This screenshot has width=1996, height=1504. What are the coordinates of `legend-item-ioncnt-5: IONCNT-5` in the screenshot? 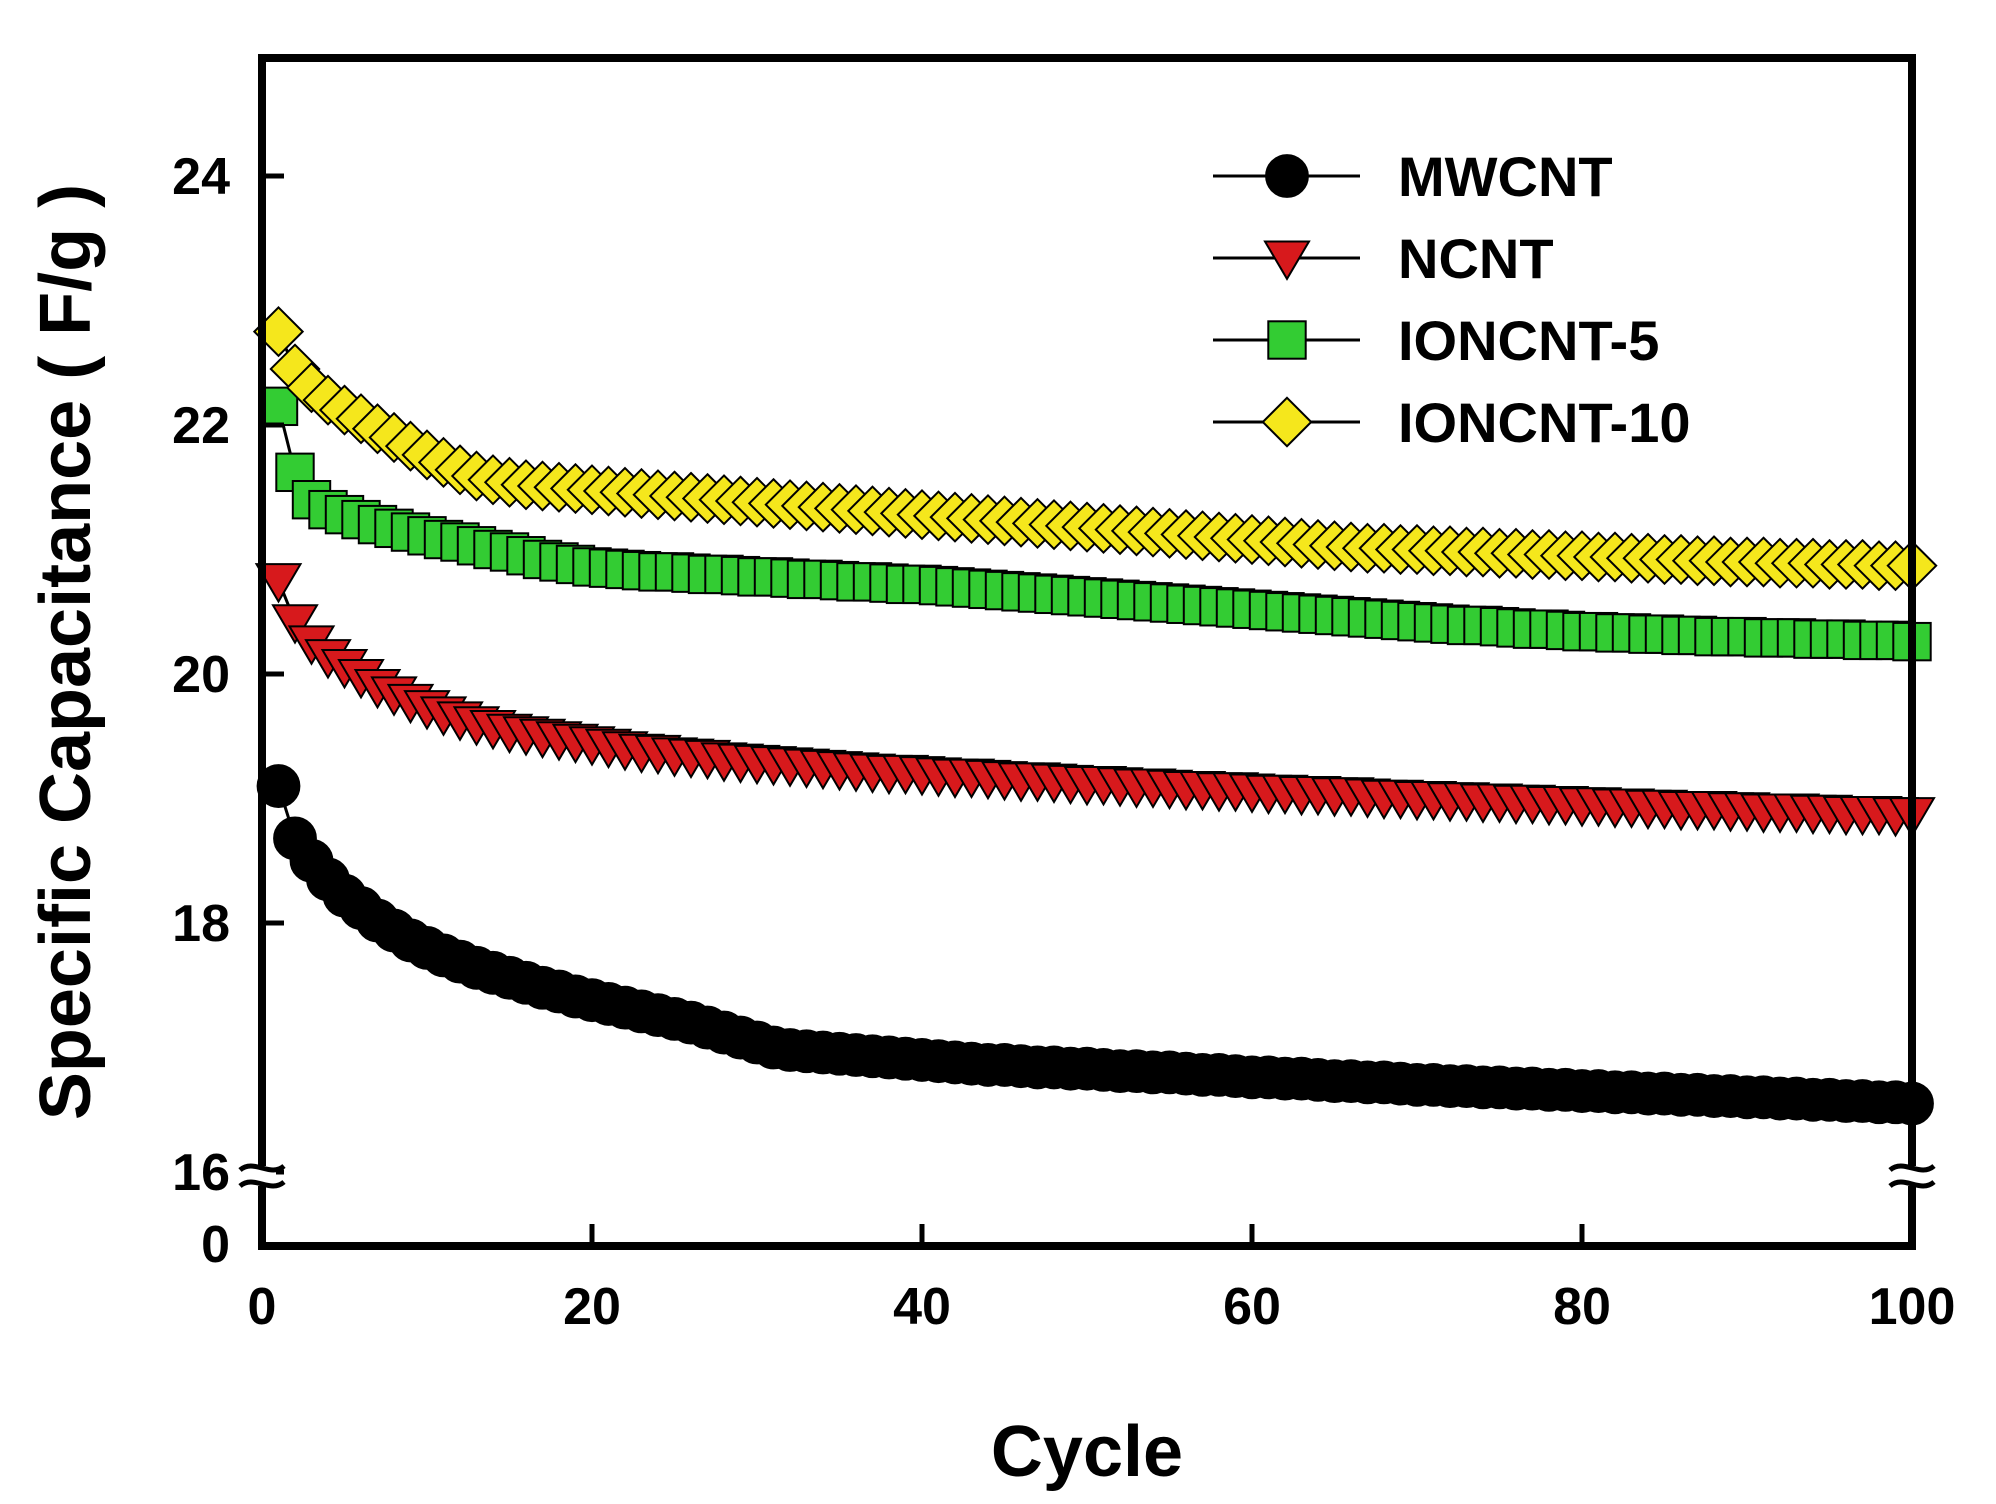 It's located at (1436, 340).